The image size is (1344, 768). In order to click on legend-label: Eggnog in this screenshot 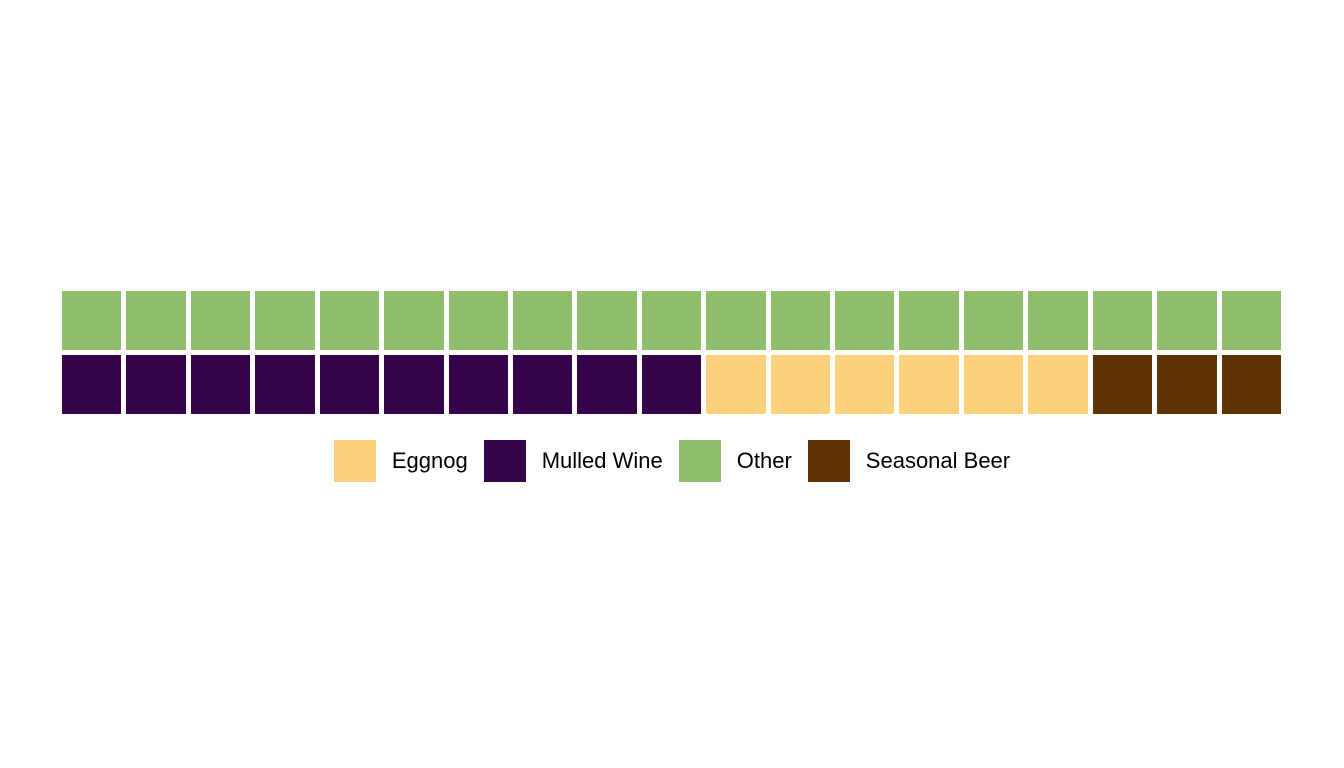, I will do `click(429, 460)`.